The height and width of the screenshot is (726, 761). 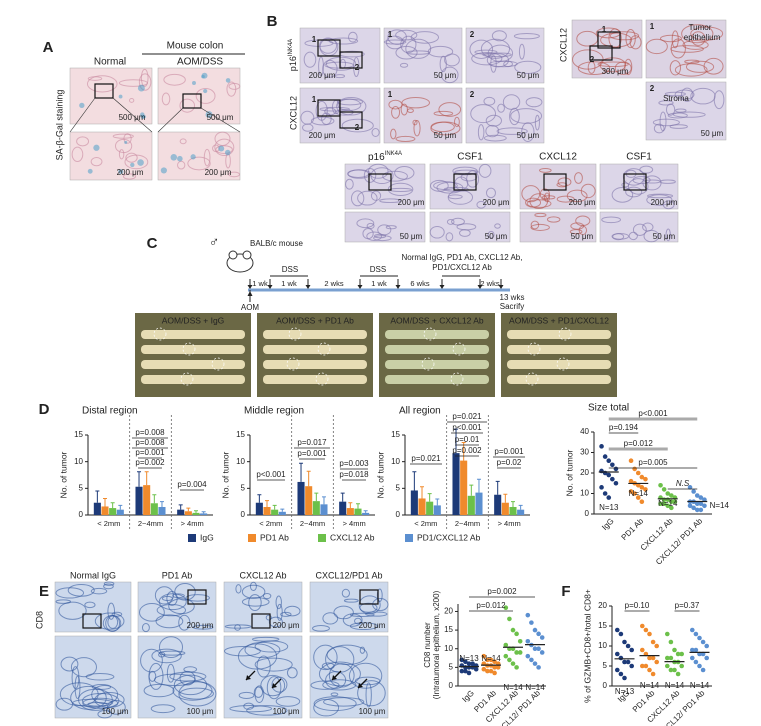 I want to click on panel-label: B, so click(x=272, y=21).